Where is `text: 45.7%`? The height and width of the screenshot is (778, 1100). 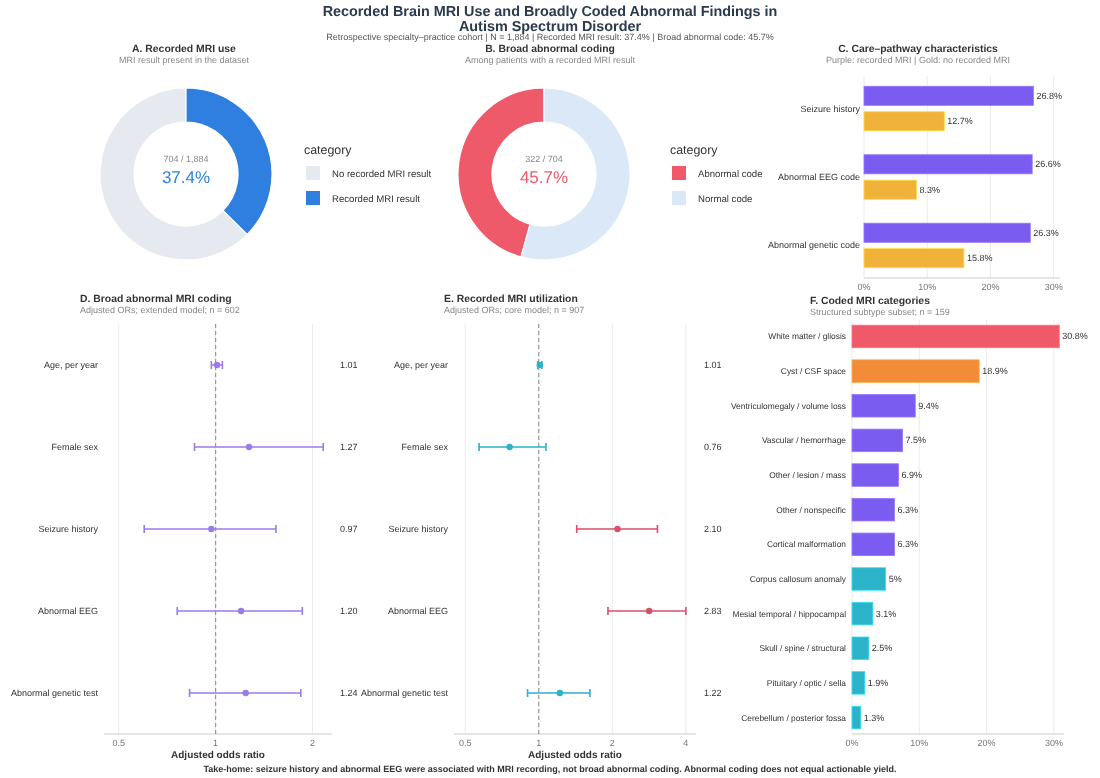 text: 45.7% is located at coordinates (544, 177).